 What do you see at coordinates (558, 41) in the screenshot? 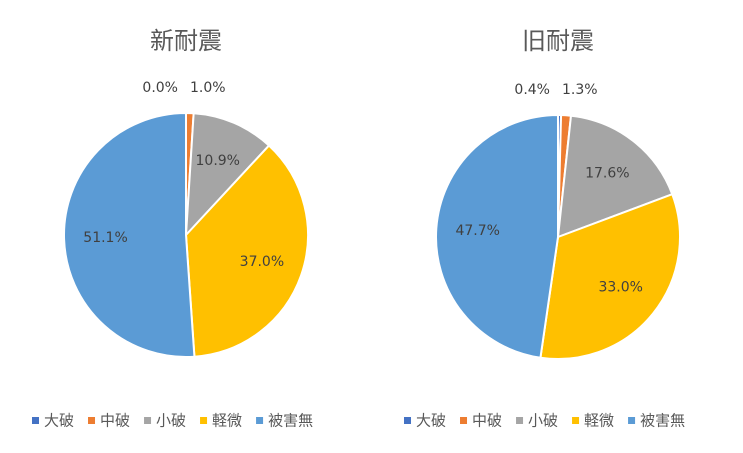
I see `chart-title: 旧耐震` at bounding box center [558, 41].